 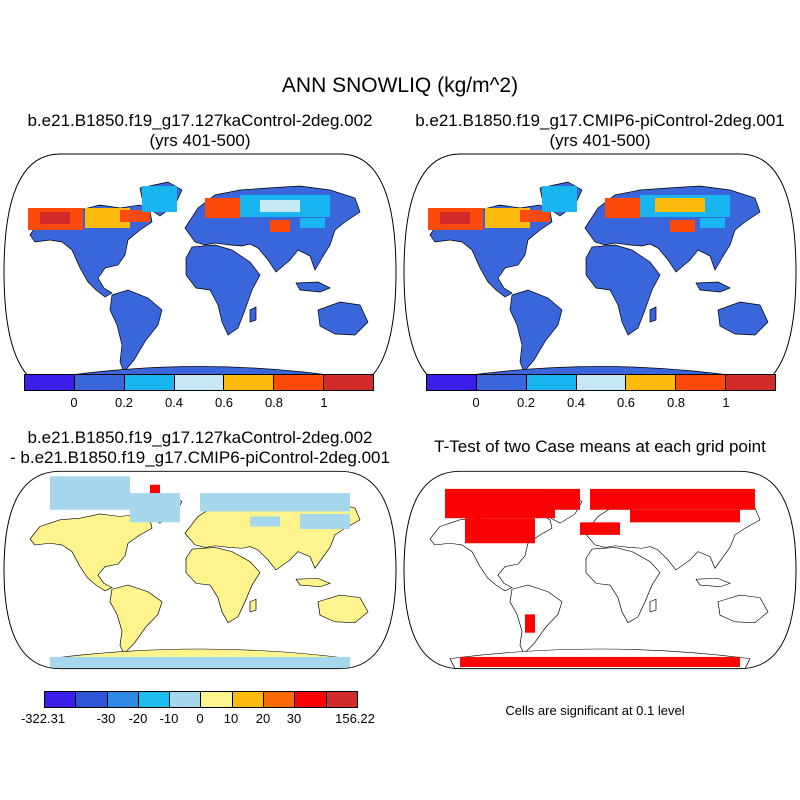 I want to click on map-bottom-right, so click(x=600, y=570).